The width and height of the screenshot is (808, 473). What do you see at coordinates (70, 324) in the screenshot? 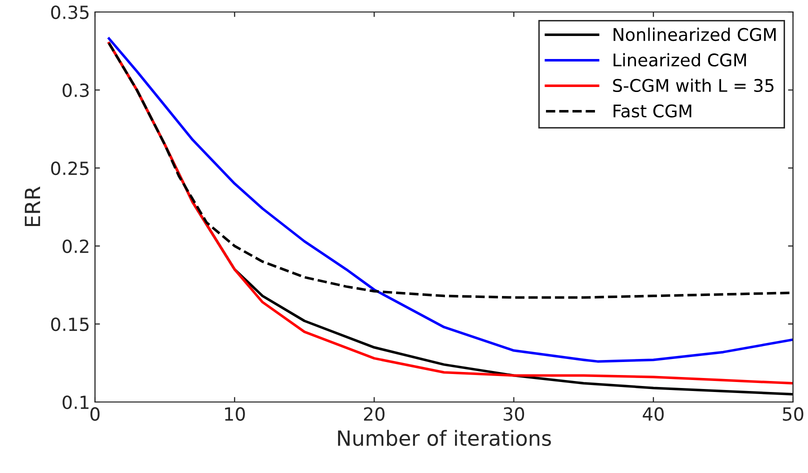
I see `y-tick-label: 0.15` at bounding box center [70, 324].